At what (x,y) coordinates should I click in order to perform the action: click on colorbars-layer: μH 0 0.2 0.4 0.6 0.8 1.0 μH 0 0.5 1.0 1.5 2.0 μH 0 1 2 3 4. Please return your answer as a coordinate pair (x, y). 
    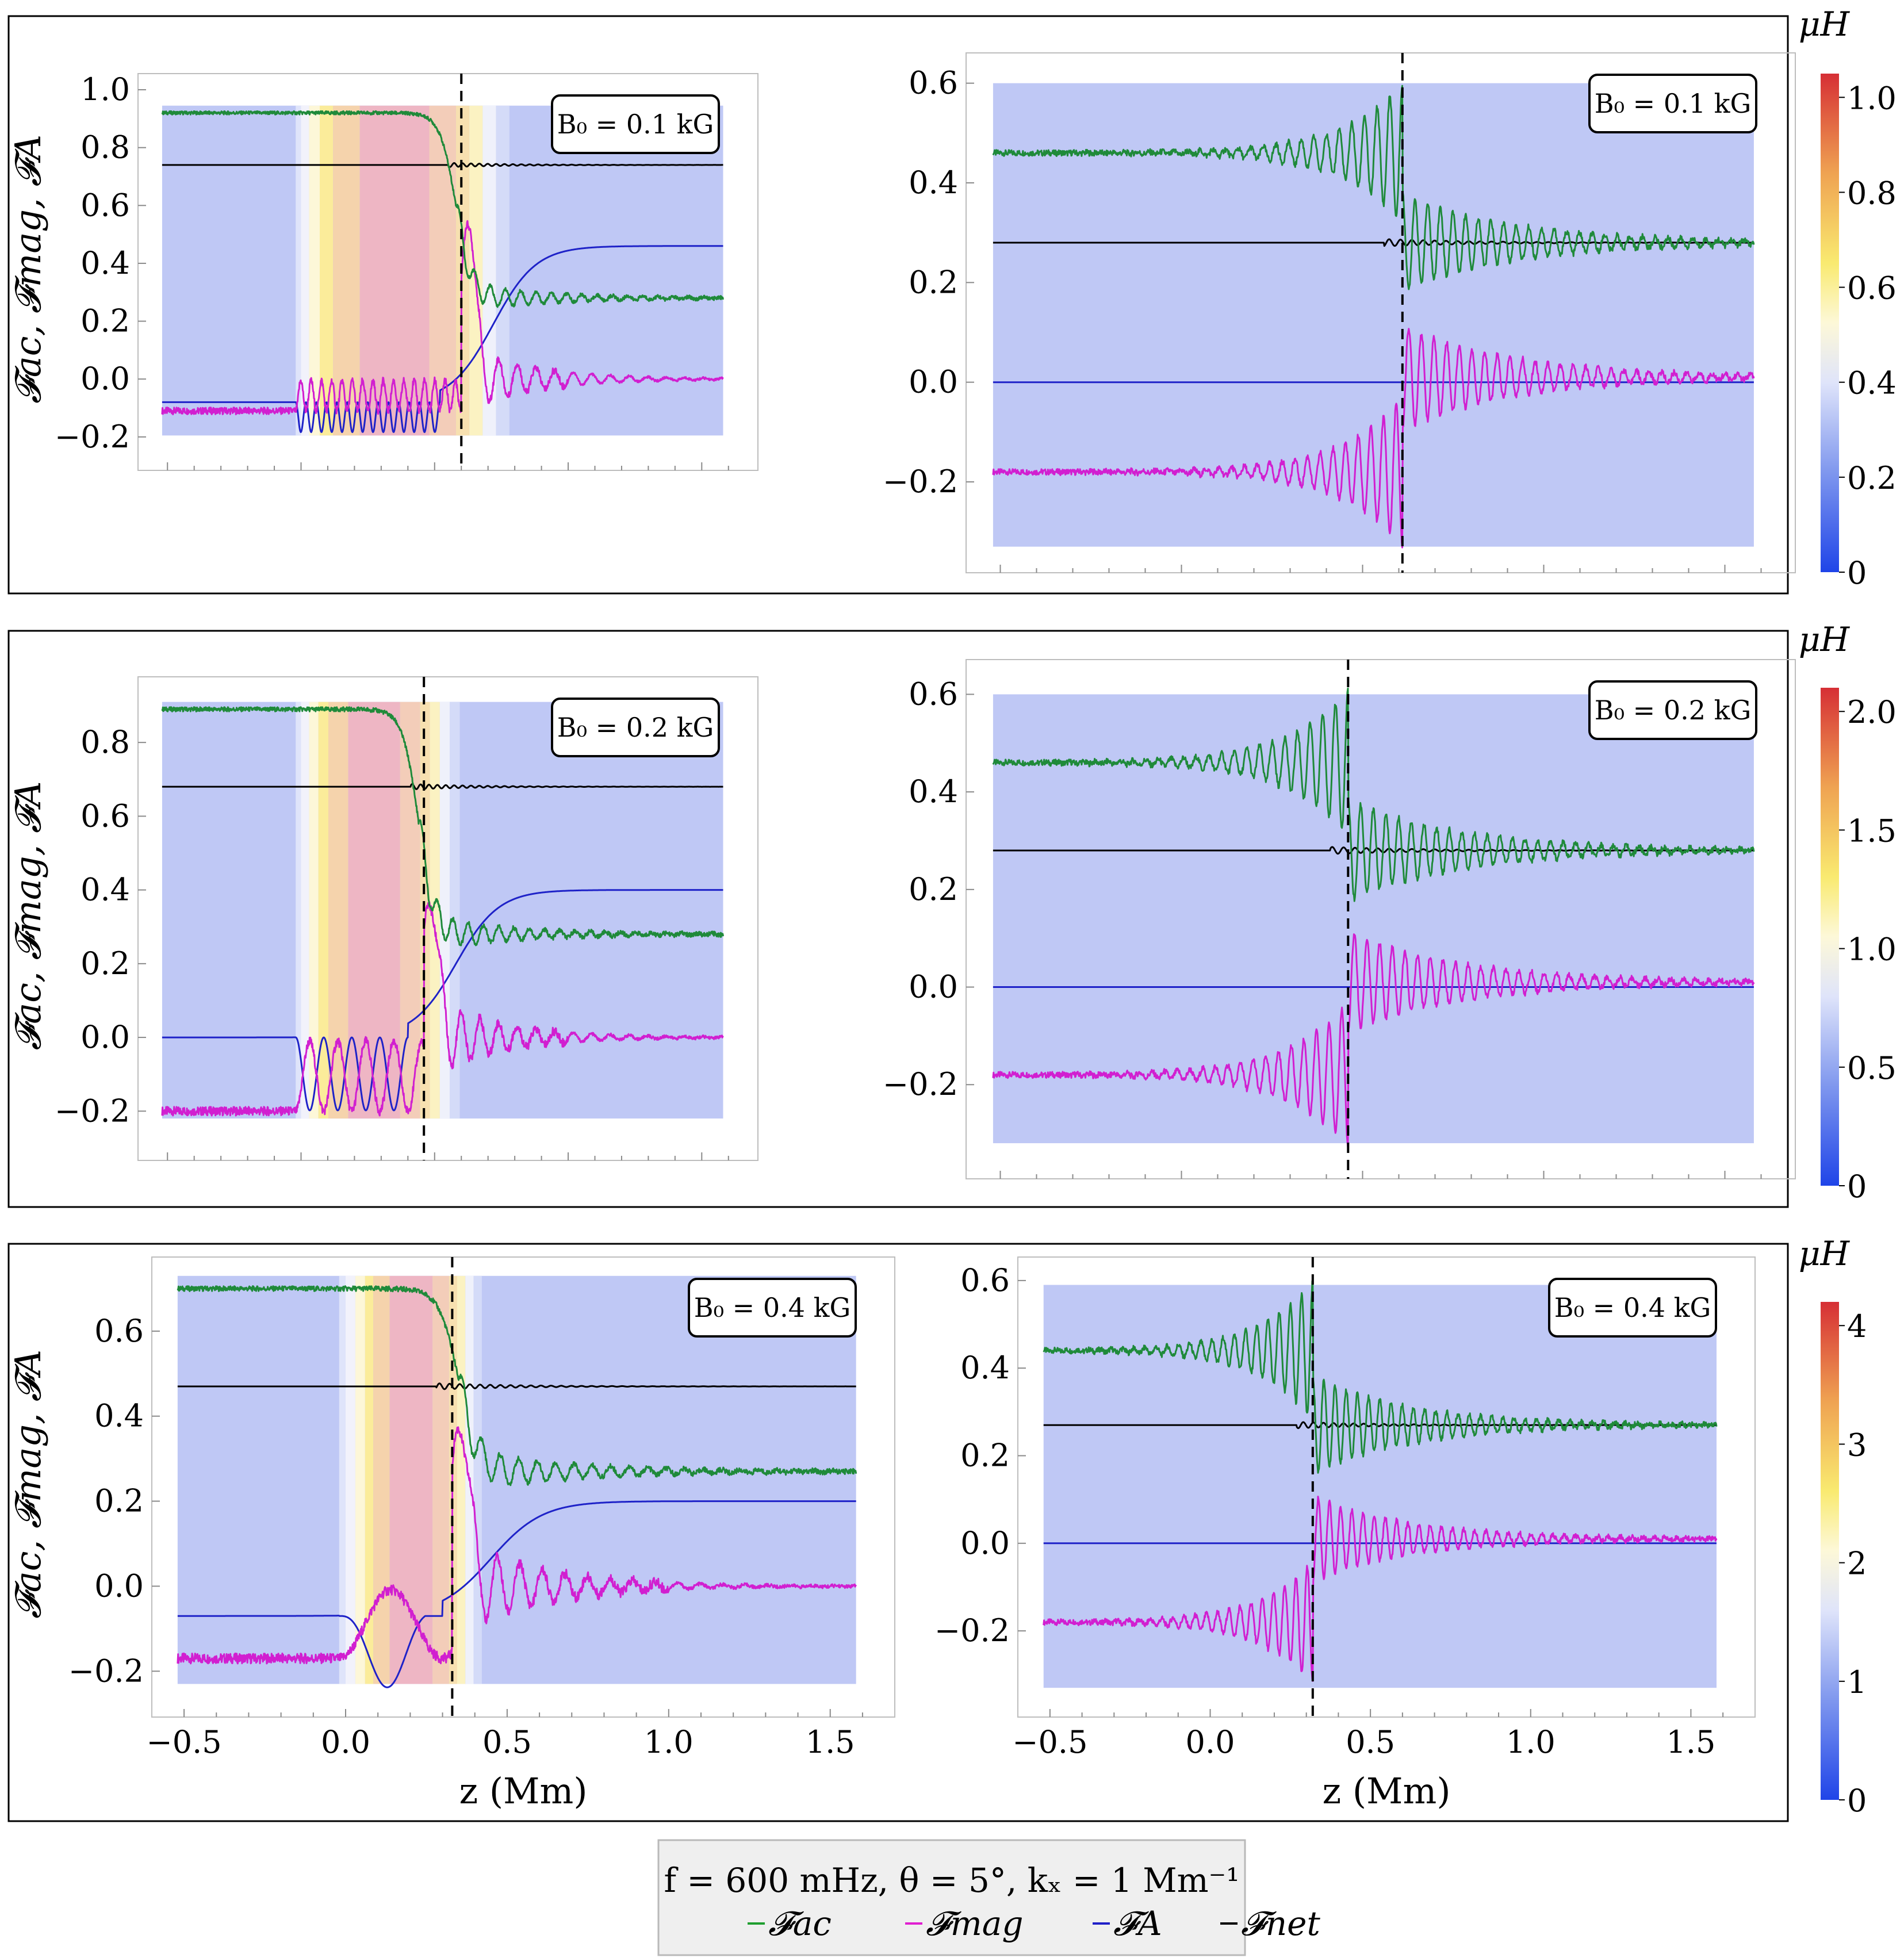
    Looking at the image, I should click on (1848, 912).